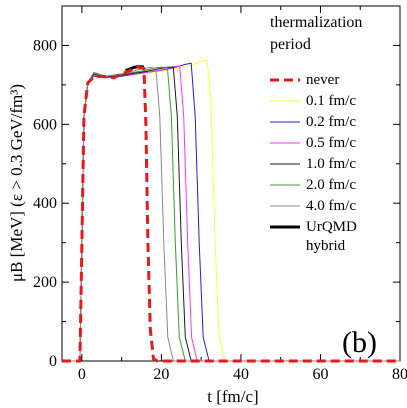 Image resolution: width=407 pixels, height=408 pixels. I want to click on x-tick-label: 20, so click(161, 374).